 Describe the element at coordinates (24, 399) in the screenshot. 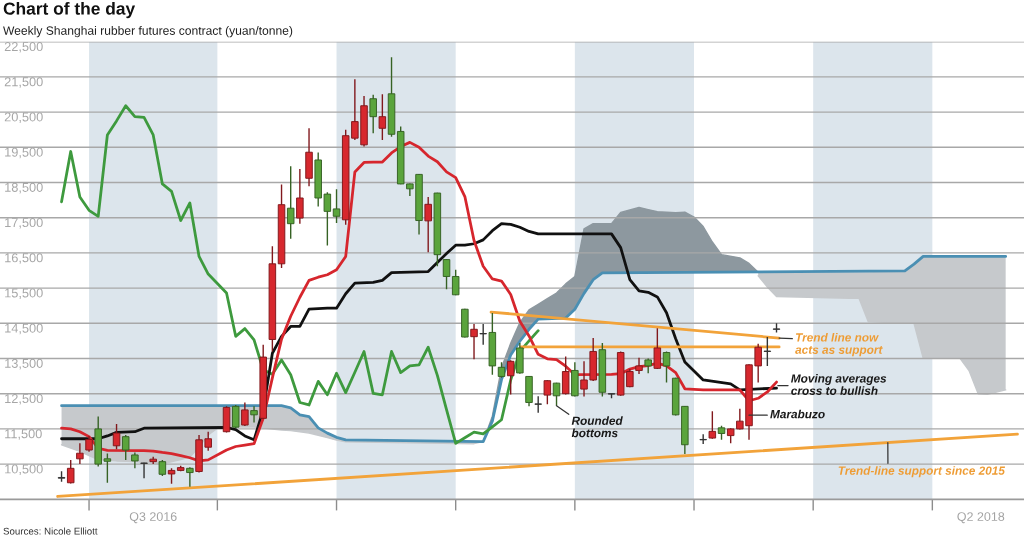

I see `y-tick-label: 12,500` at that location.